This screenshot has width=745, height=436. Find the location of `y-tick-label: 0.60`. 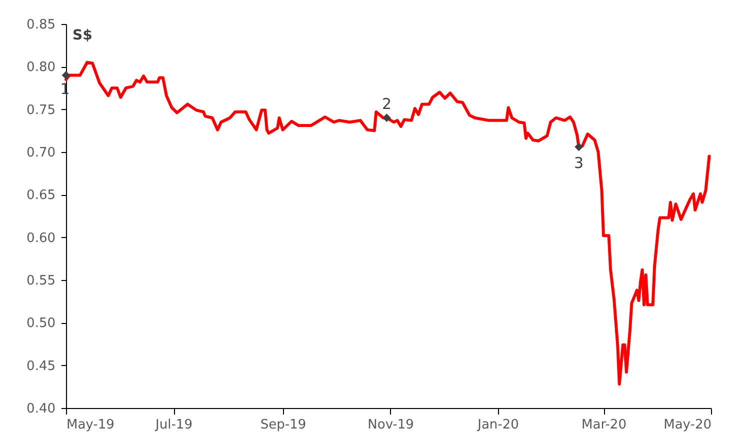

y-tick-label: 0.60 is located at coordinates (41, 238).